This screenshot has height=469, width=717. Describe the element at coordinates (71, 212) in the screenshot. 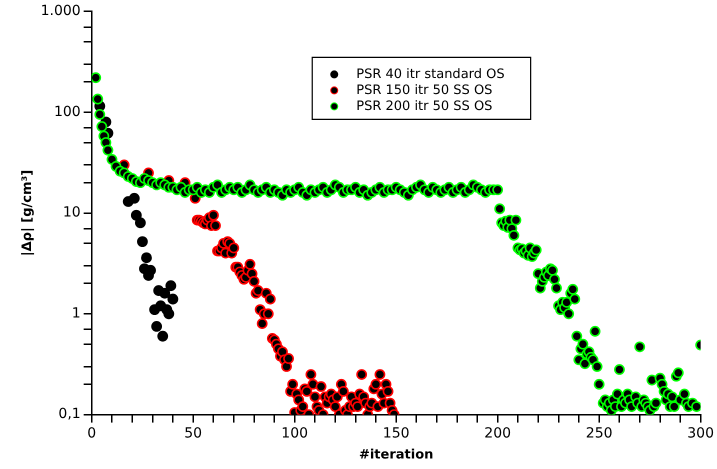

I see `y-tick-label: 10` at that location.